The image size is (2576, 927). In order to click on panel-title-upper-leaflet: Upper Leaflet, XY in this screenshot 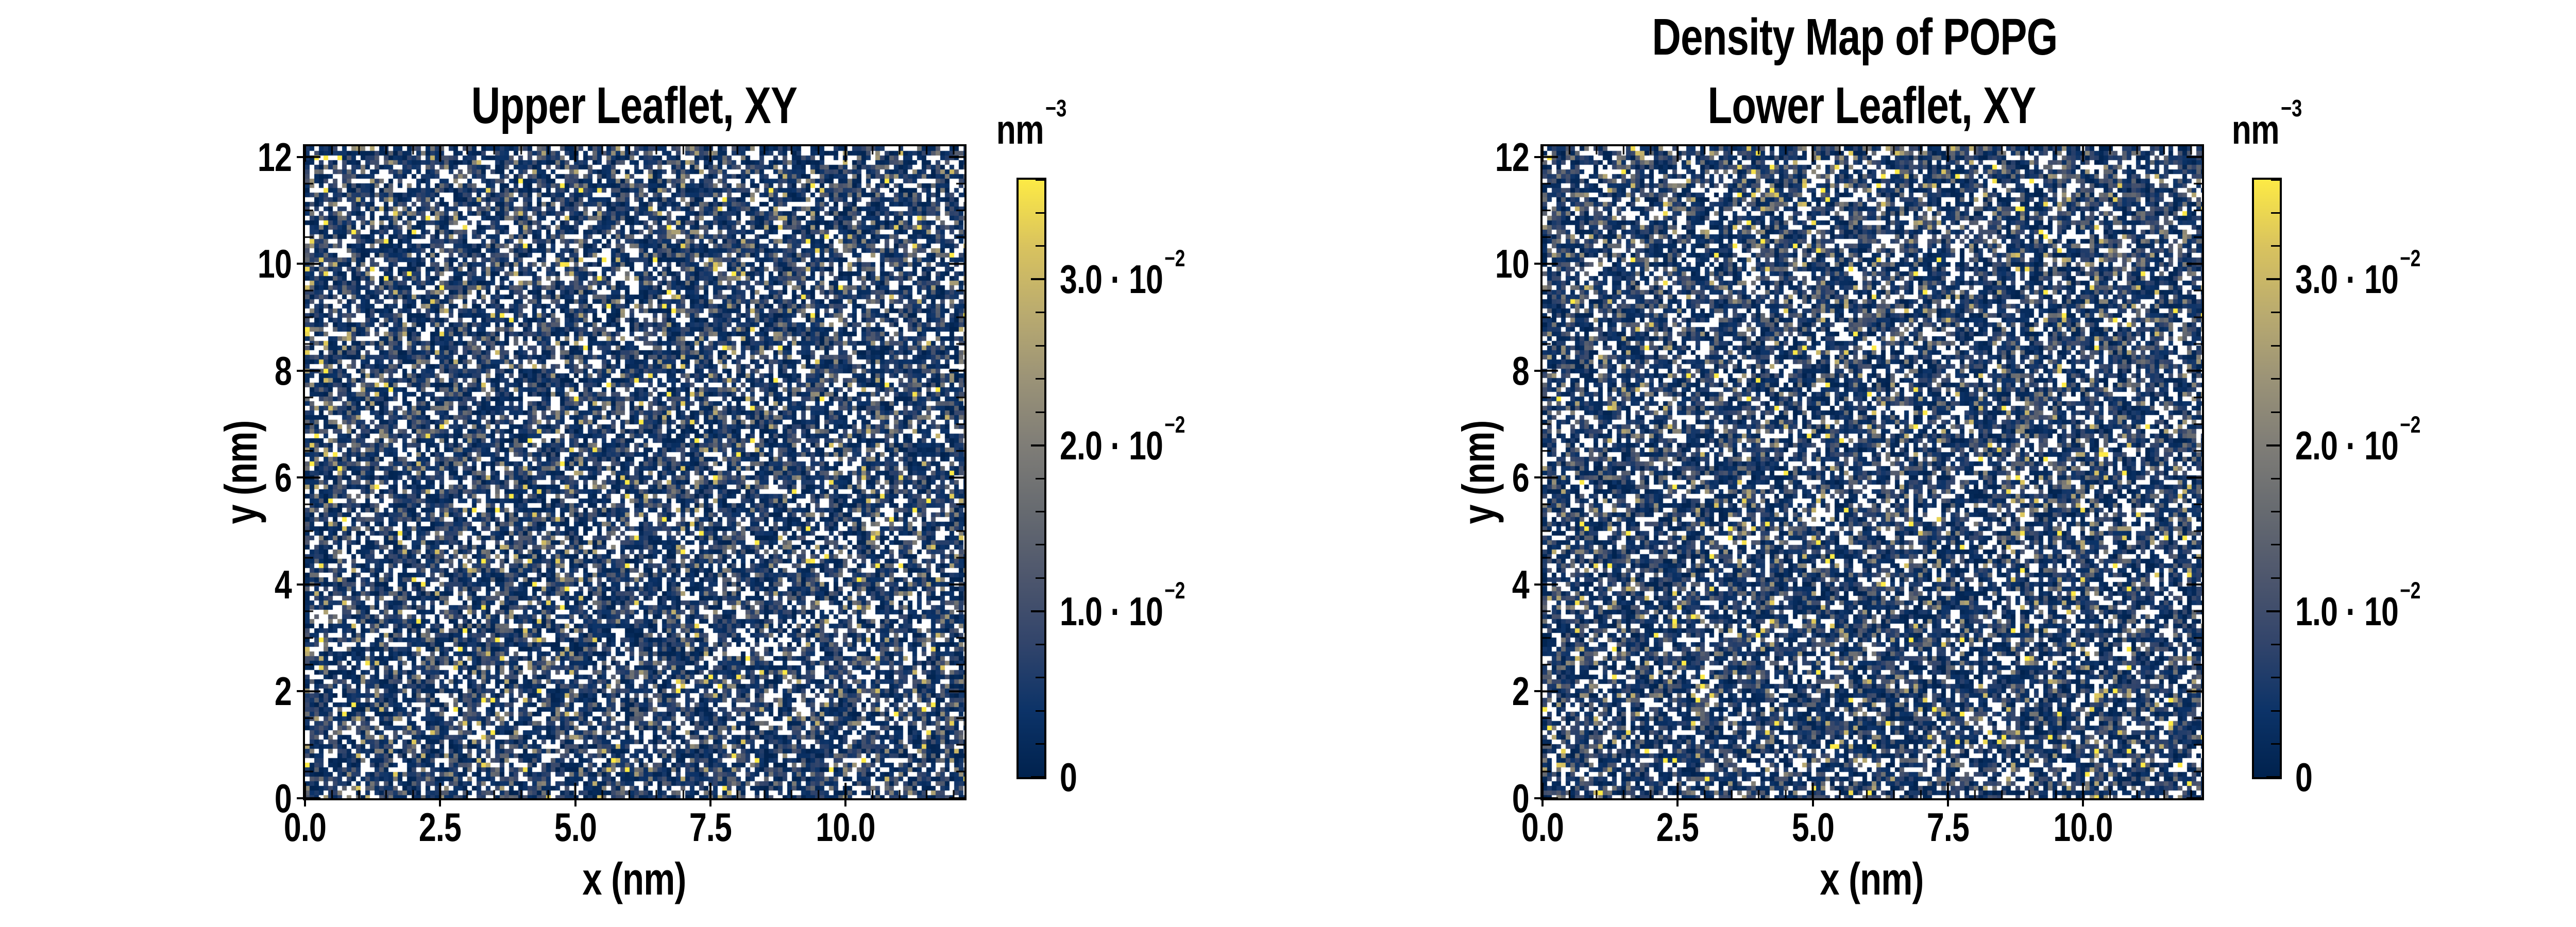, I will do `click(634, 105)`.